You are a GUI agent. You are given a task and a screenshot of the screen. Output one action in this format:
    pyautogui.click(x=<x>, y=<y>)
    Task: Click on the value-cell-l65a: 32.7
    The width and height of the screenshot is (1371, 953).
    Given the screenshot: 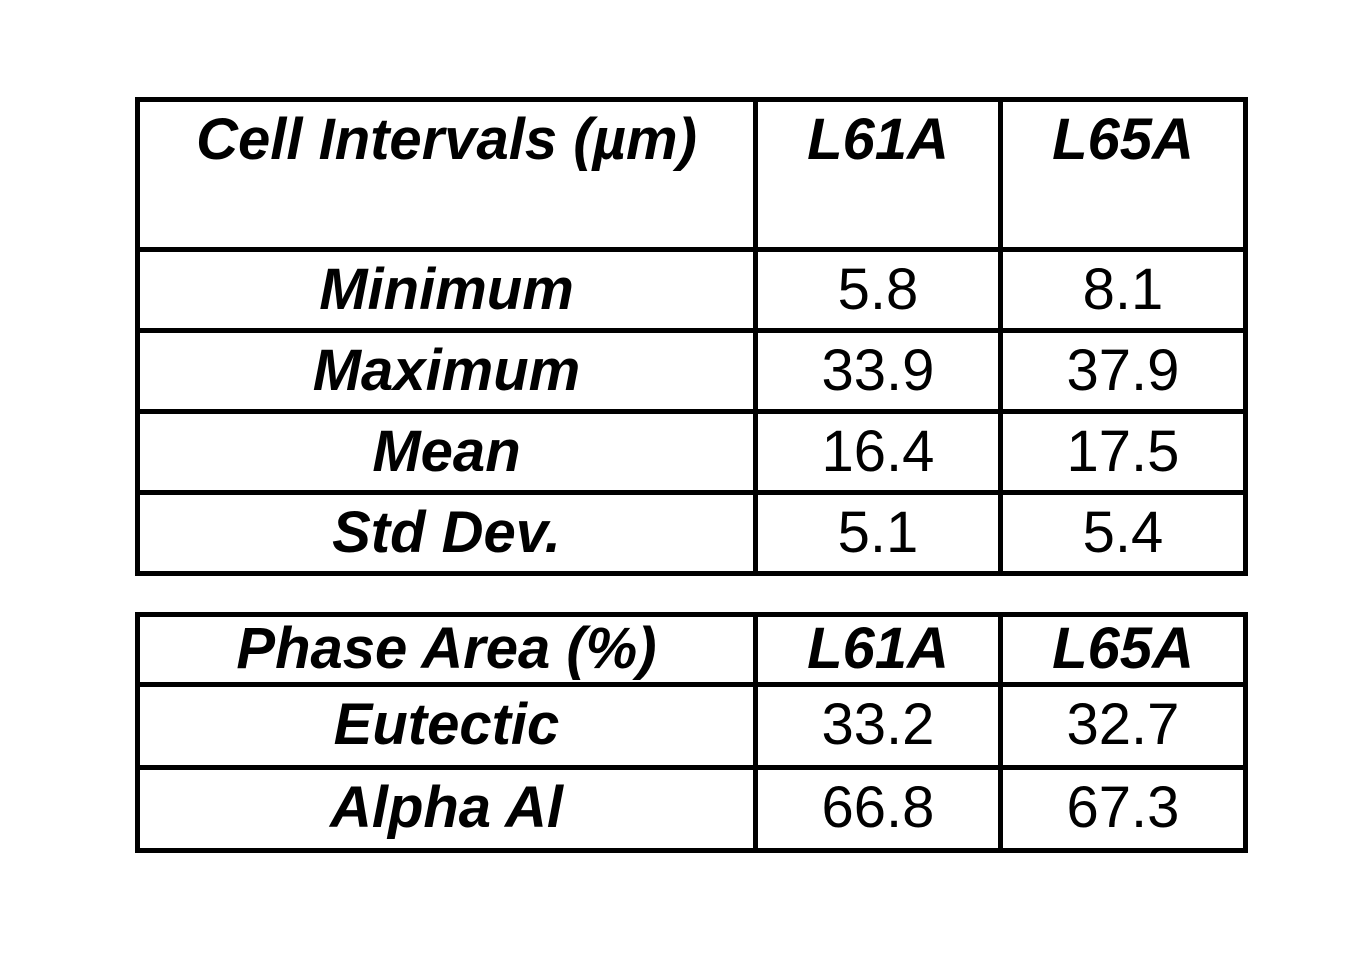 What is the action you would take?
    pyautogui.click(x=1123, y=725)
    